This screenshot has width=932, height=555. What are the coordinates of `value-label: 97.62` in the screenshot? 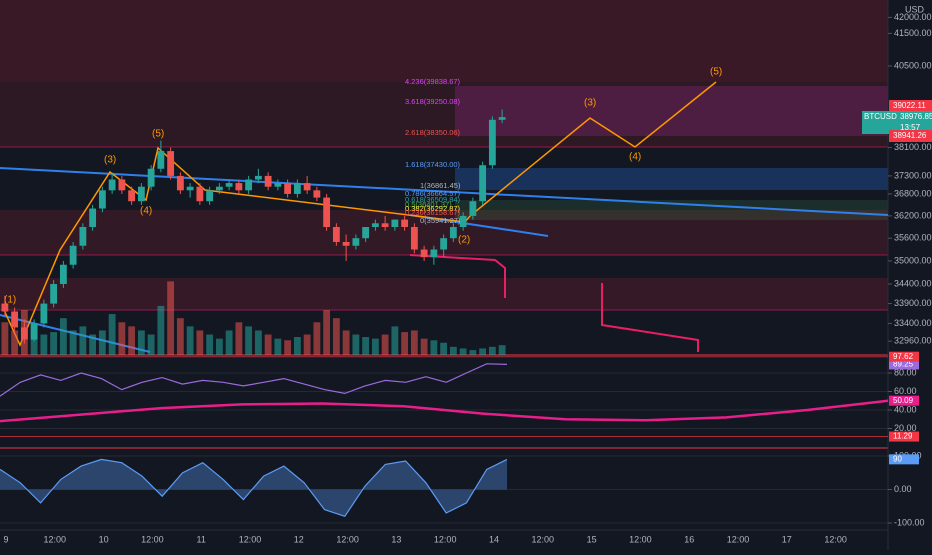 It's located at (903, 356).